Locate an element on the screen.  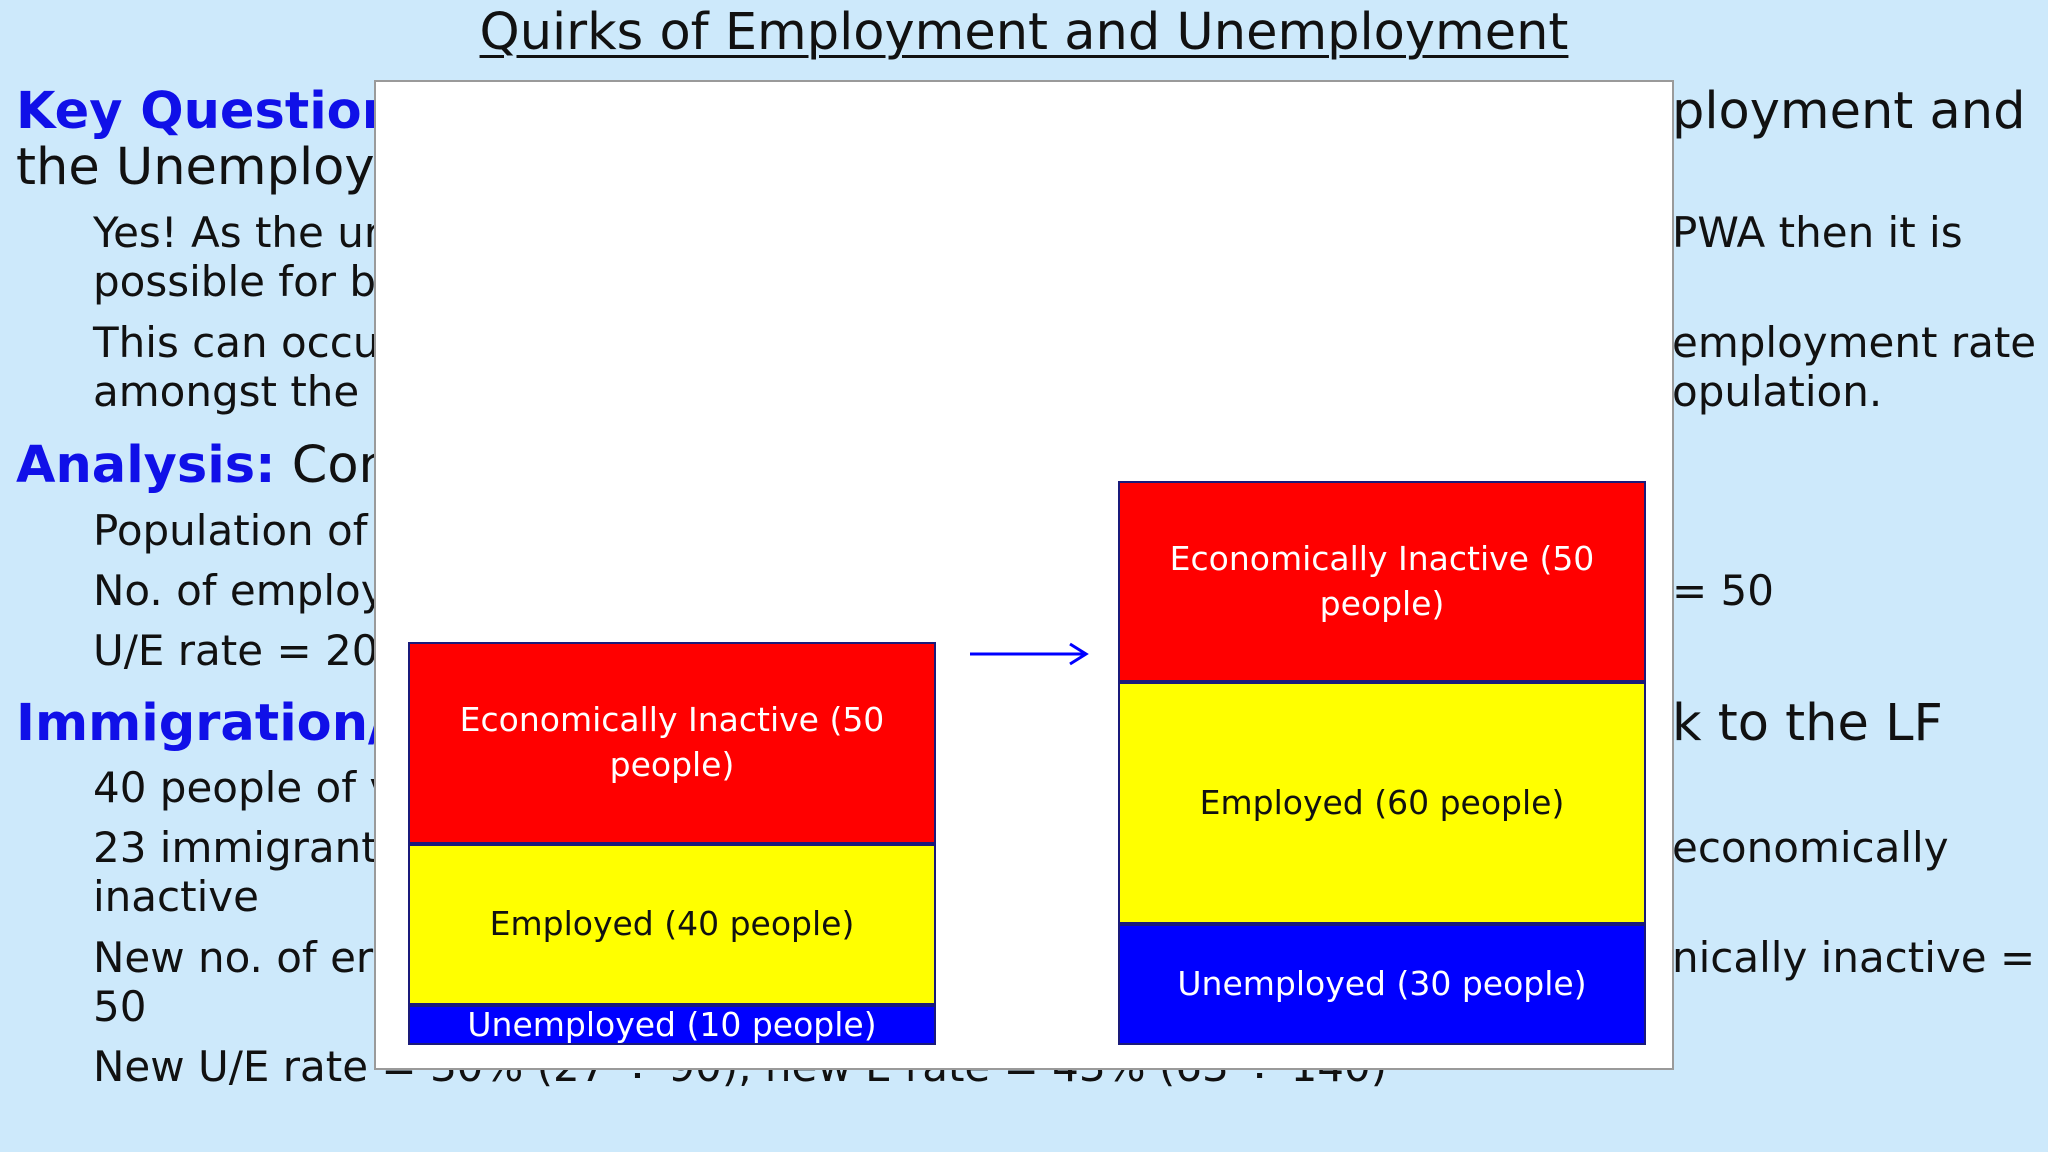
key-question-right: ployment and is located at coordinates (1849, 111).